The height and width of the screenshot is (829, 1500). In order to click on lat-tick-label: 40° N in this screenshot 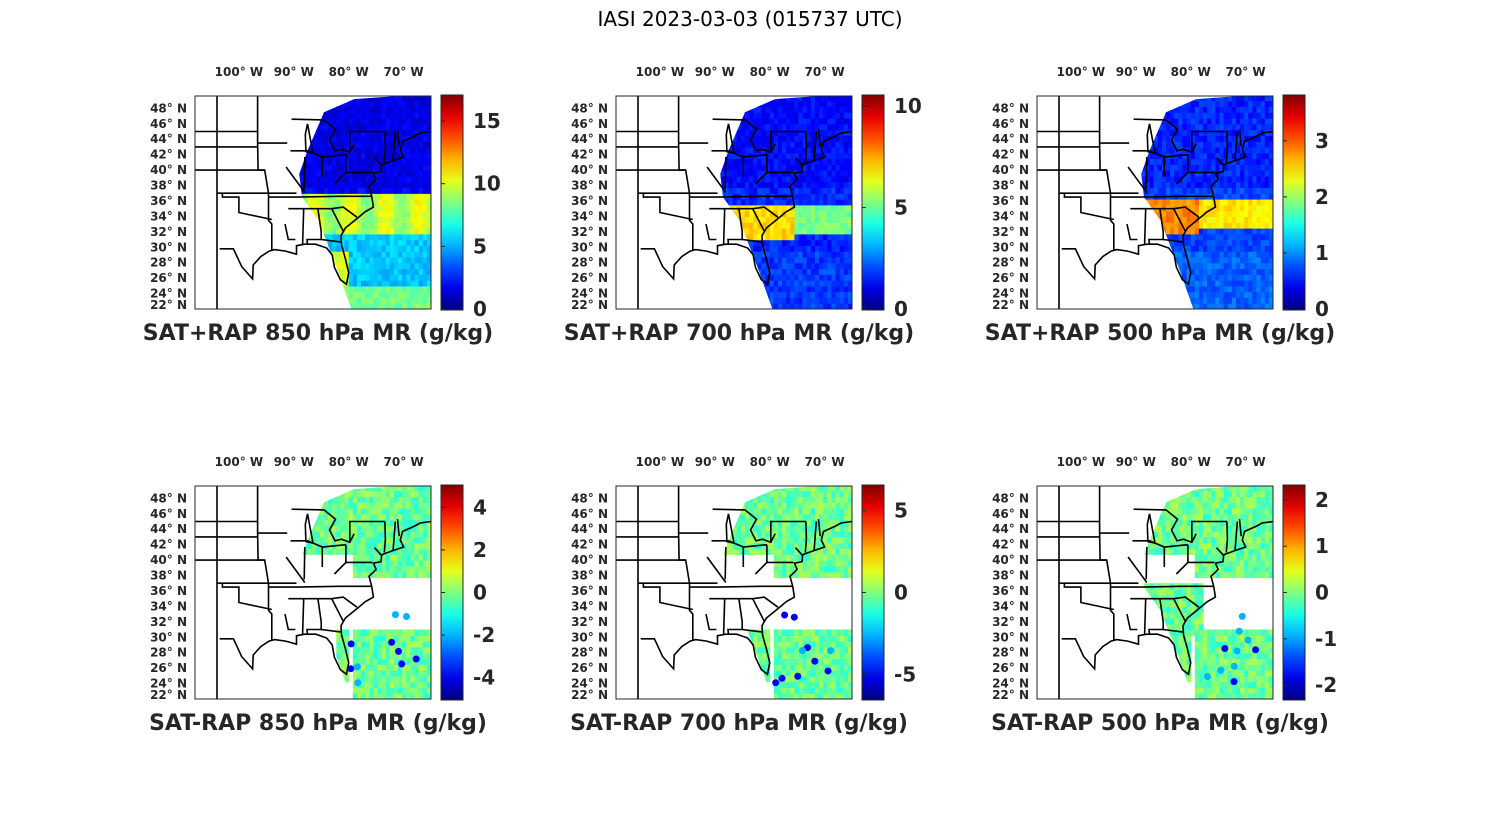, I will do `click(168, 170)`.